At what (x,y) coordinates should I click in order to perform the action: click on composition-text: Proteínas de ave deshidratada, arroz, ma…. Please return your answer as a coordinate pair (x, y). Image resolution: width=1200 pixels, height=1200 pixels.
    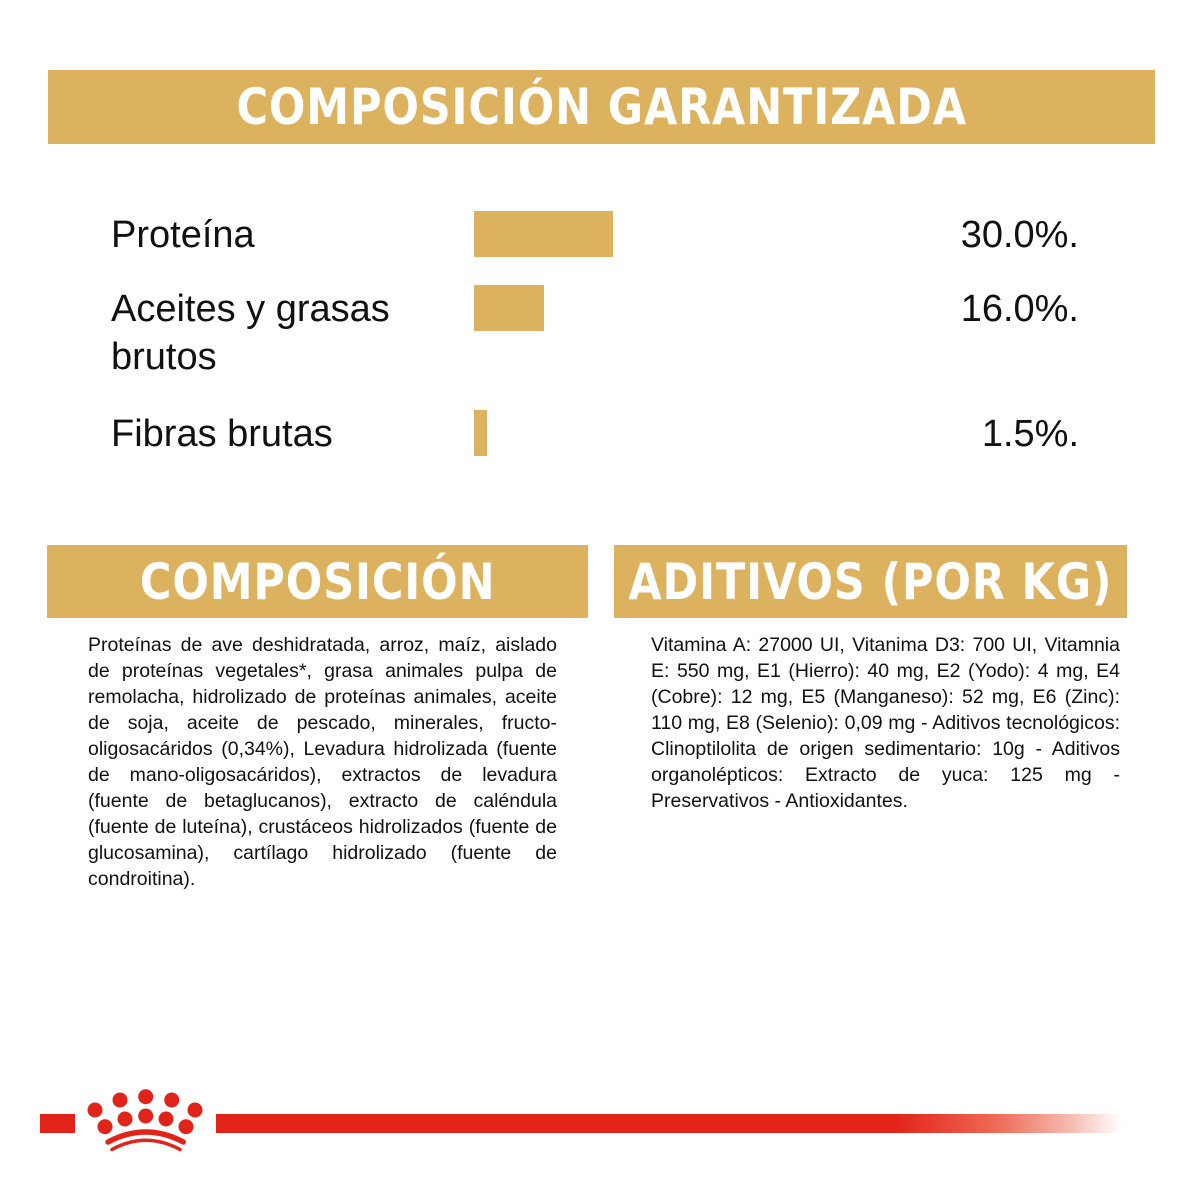
    Looking at the image, I should click on (322, 762).